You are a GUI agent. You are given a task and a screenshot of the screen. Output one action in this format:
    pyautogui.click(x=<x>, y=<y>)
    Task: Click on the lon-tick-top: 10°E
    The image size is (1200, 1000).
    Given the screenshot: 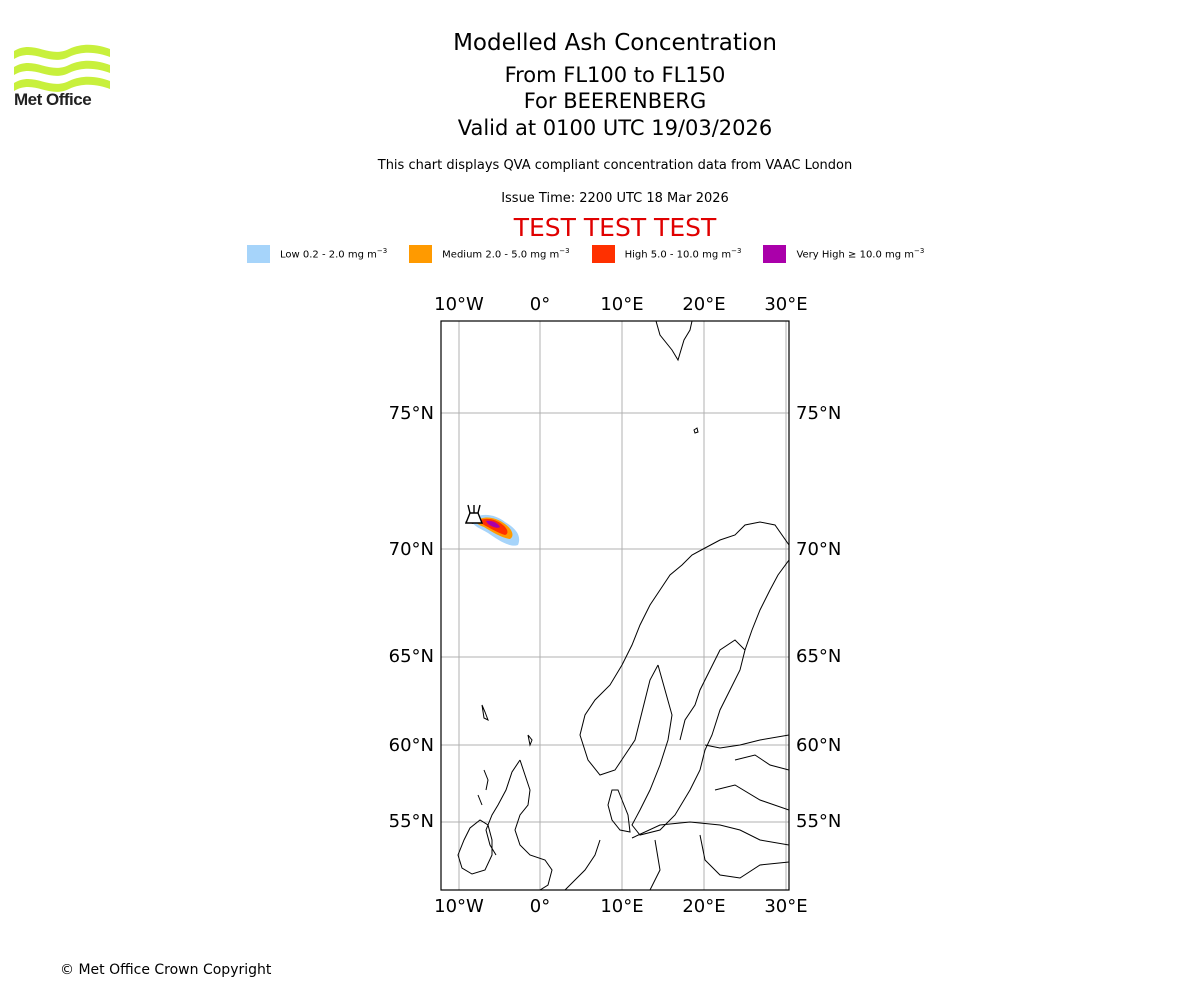 What is the action you would take?
    pyautogui.click(x=621, y=304)
    